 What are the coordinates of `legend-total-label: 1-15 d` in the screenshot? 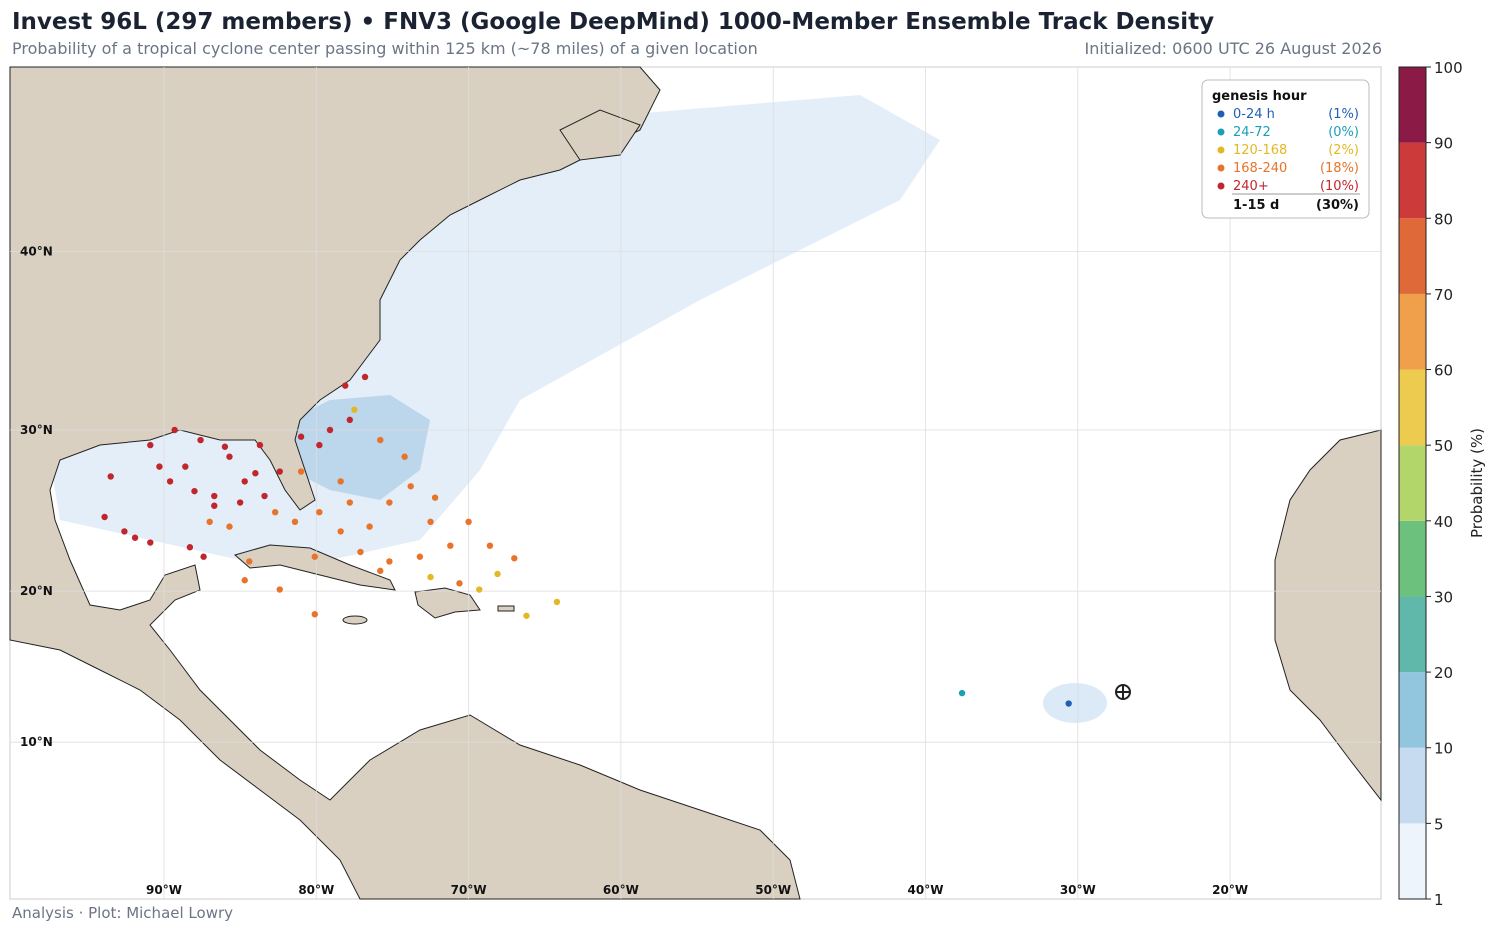 It's located at (1256, 205).